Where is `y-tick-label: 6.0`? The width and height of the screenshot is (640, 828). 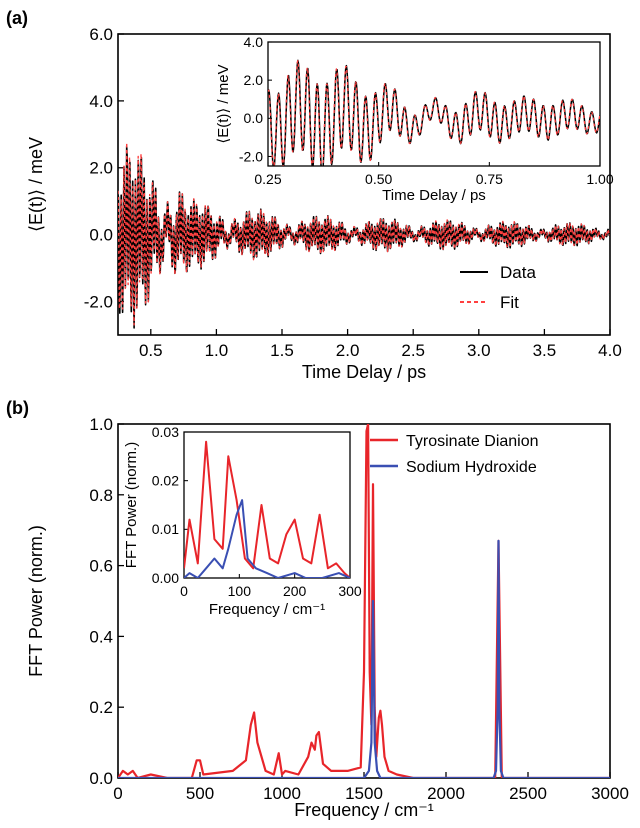 y-tick-label: 6.0 is located at coordinates (101, 34).